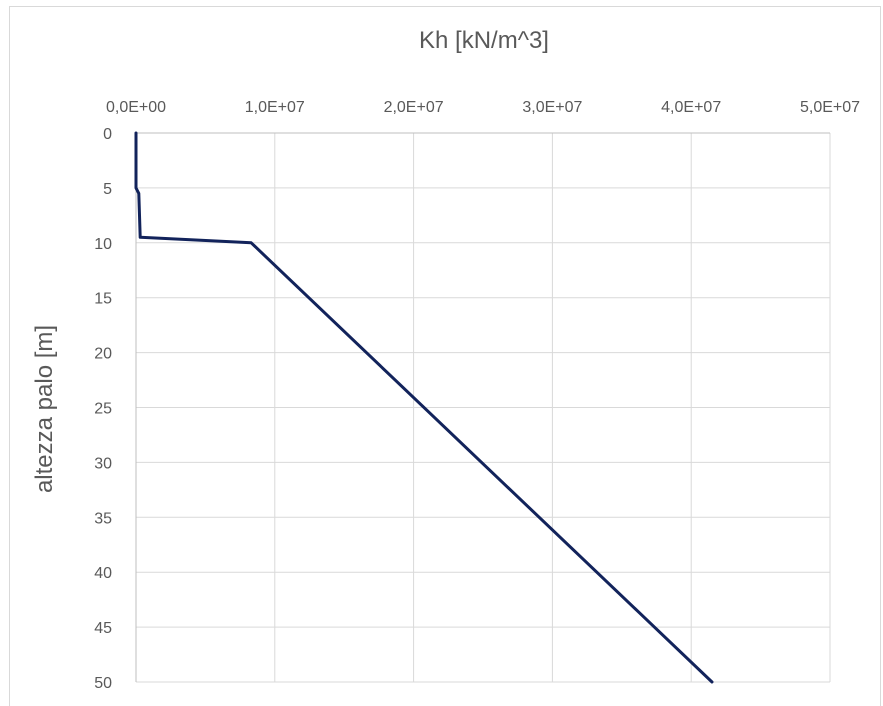 Image resolution: width=883 pixels, height=706 pixels. Describe the element at coordinates (552, 107) in the screenshot. I see `x-tick-label: 3,0E+07` at that location.